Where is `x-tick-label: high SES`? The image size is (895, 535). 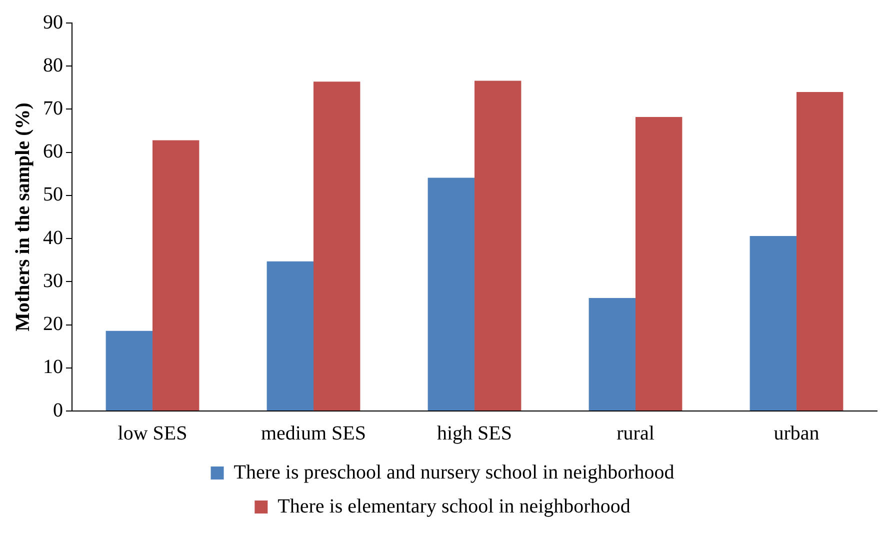
x-tick-label: high SES is located at coordinates (474, 433).